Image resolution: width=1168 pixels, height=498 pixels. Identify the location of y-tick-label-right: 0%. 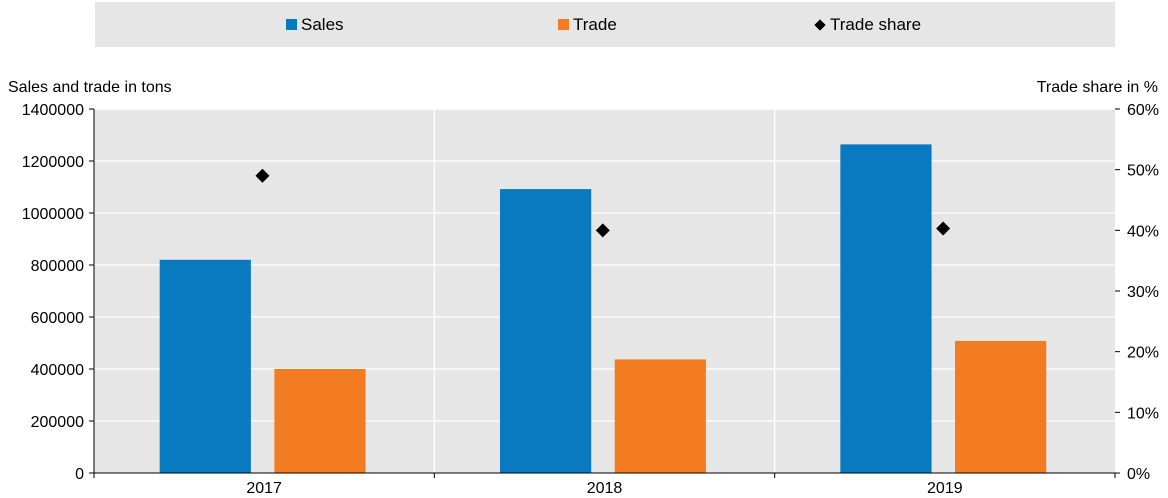
(1138, 474).